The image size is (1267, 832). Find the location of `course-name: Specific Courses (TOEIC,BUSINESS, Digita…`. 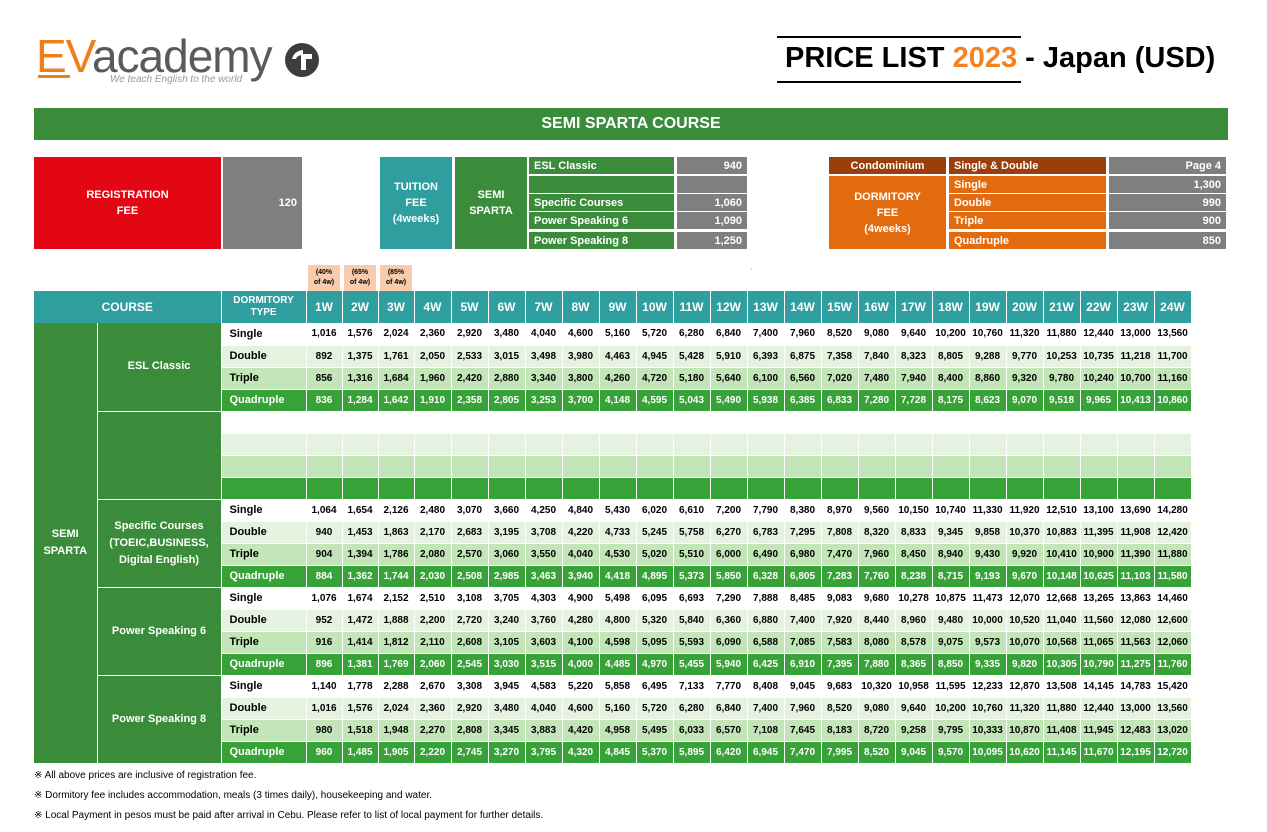

course-name: Specific Courses (TOEIC,BUSINESS, Digita… is located at coordinates (159, 543).